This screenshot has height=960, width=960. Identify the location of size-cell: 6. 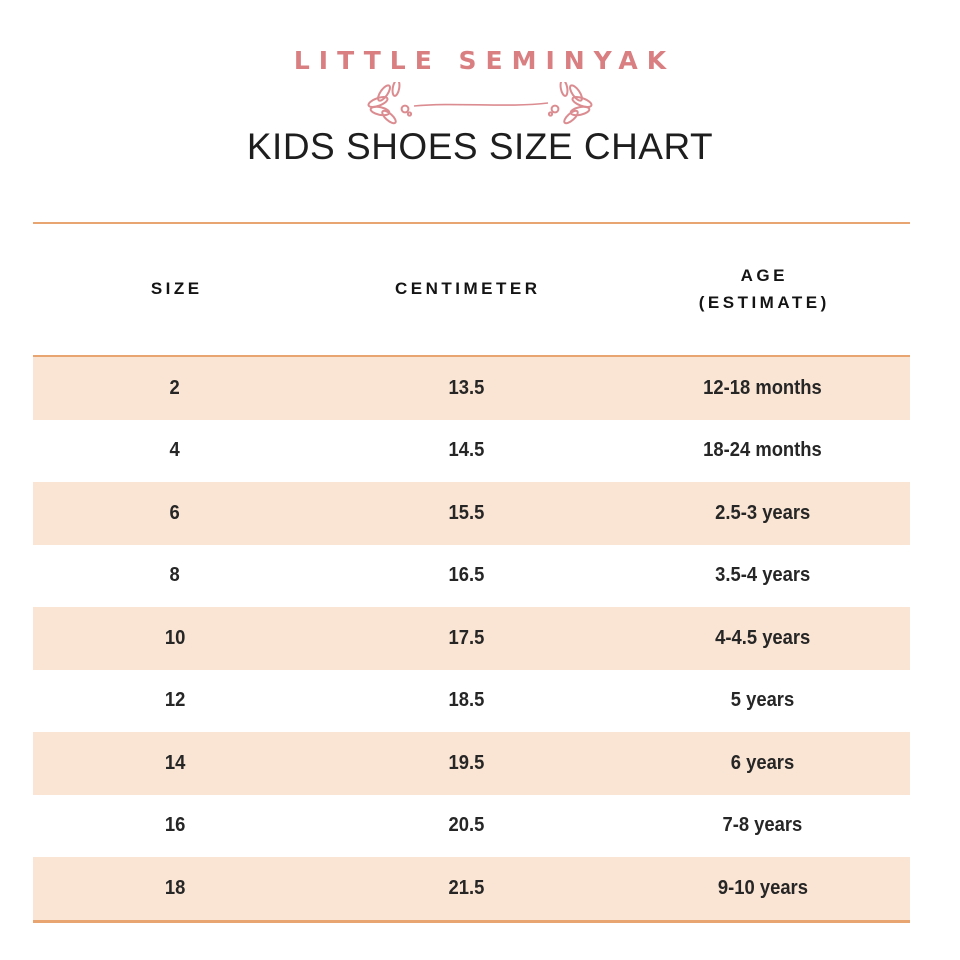
(175, 512).